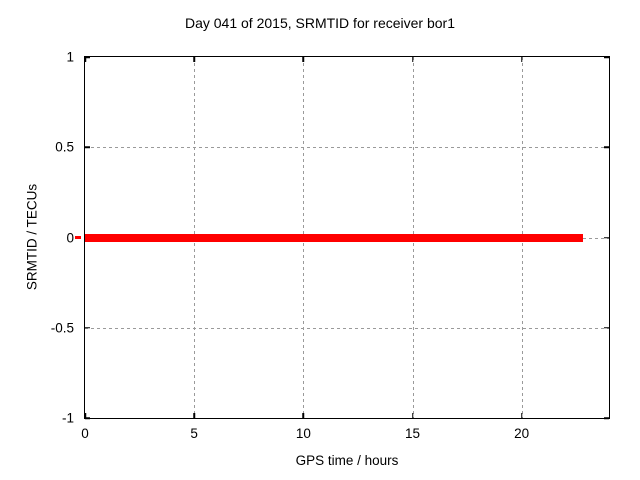  Describe the element at coordinates (347, 460) in the screenshot. I see `x-axis-title: GPS time / hours` at that location.